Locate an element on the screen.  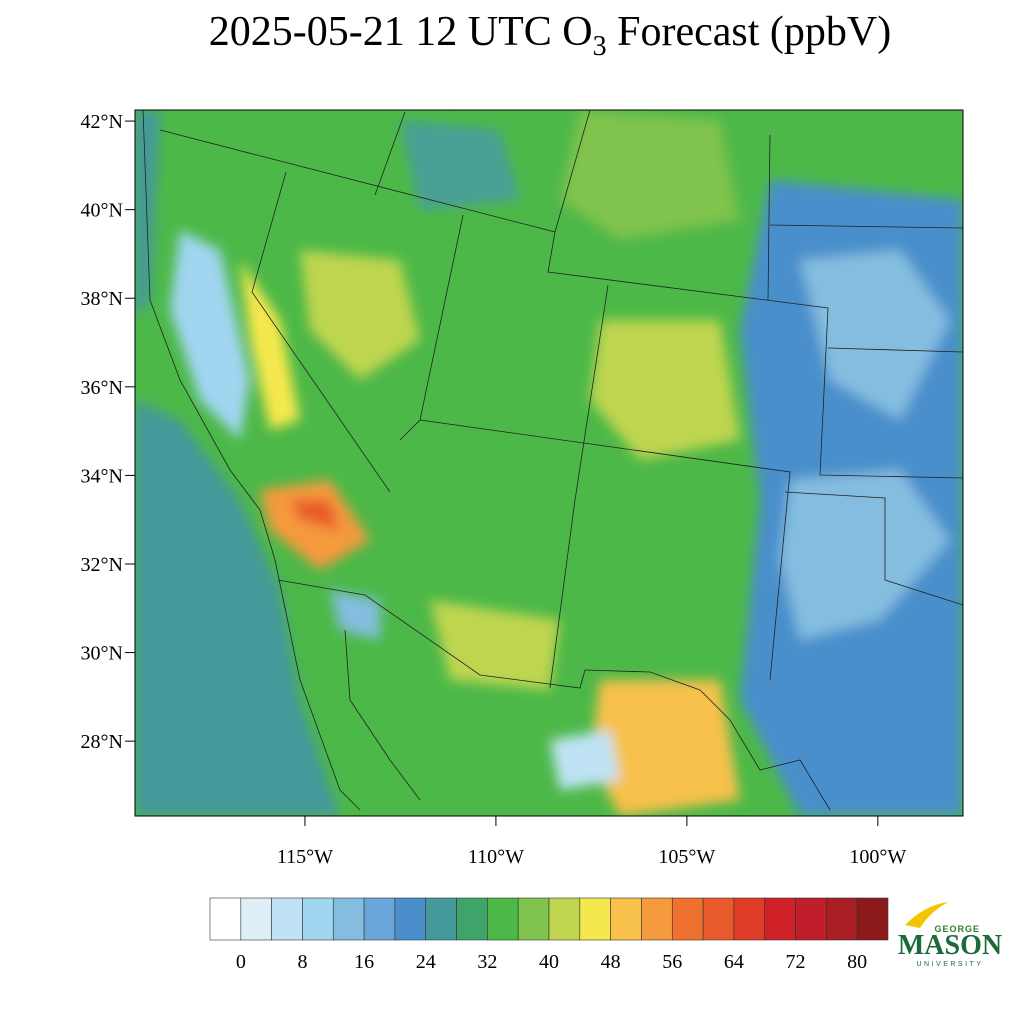
colorbar-label: 24 is located at coordinates (426, 962).